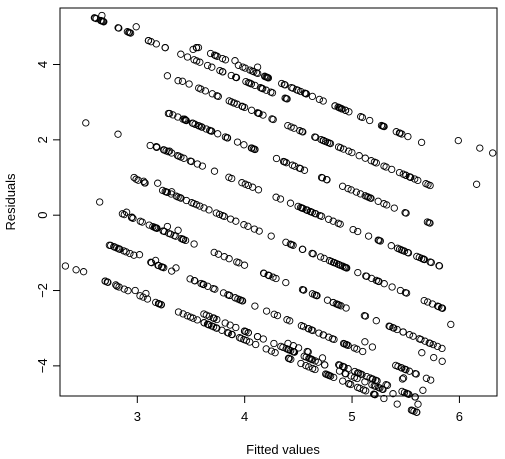 The width and height of the screenshot is (505, 459). Describe the element at coordinates (459, 416) in the screenshot. I see `x-tick-label: 6` at that location.